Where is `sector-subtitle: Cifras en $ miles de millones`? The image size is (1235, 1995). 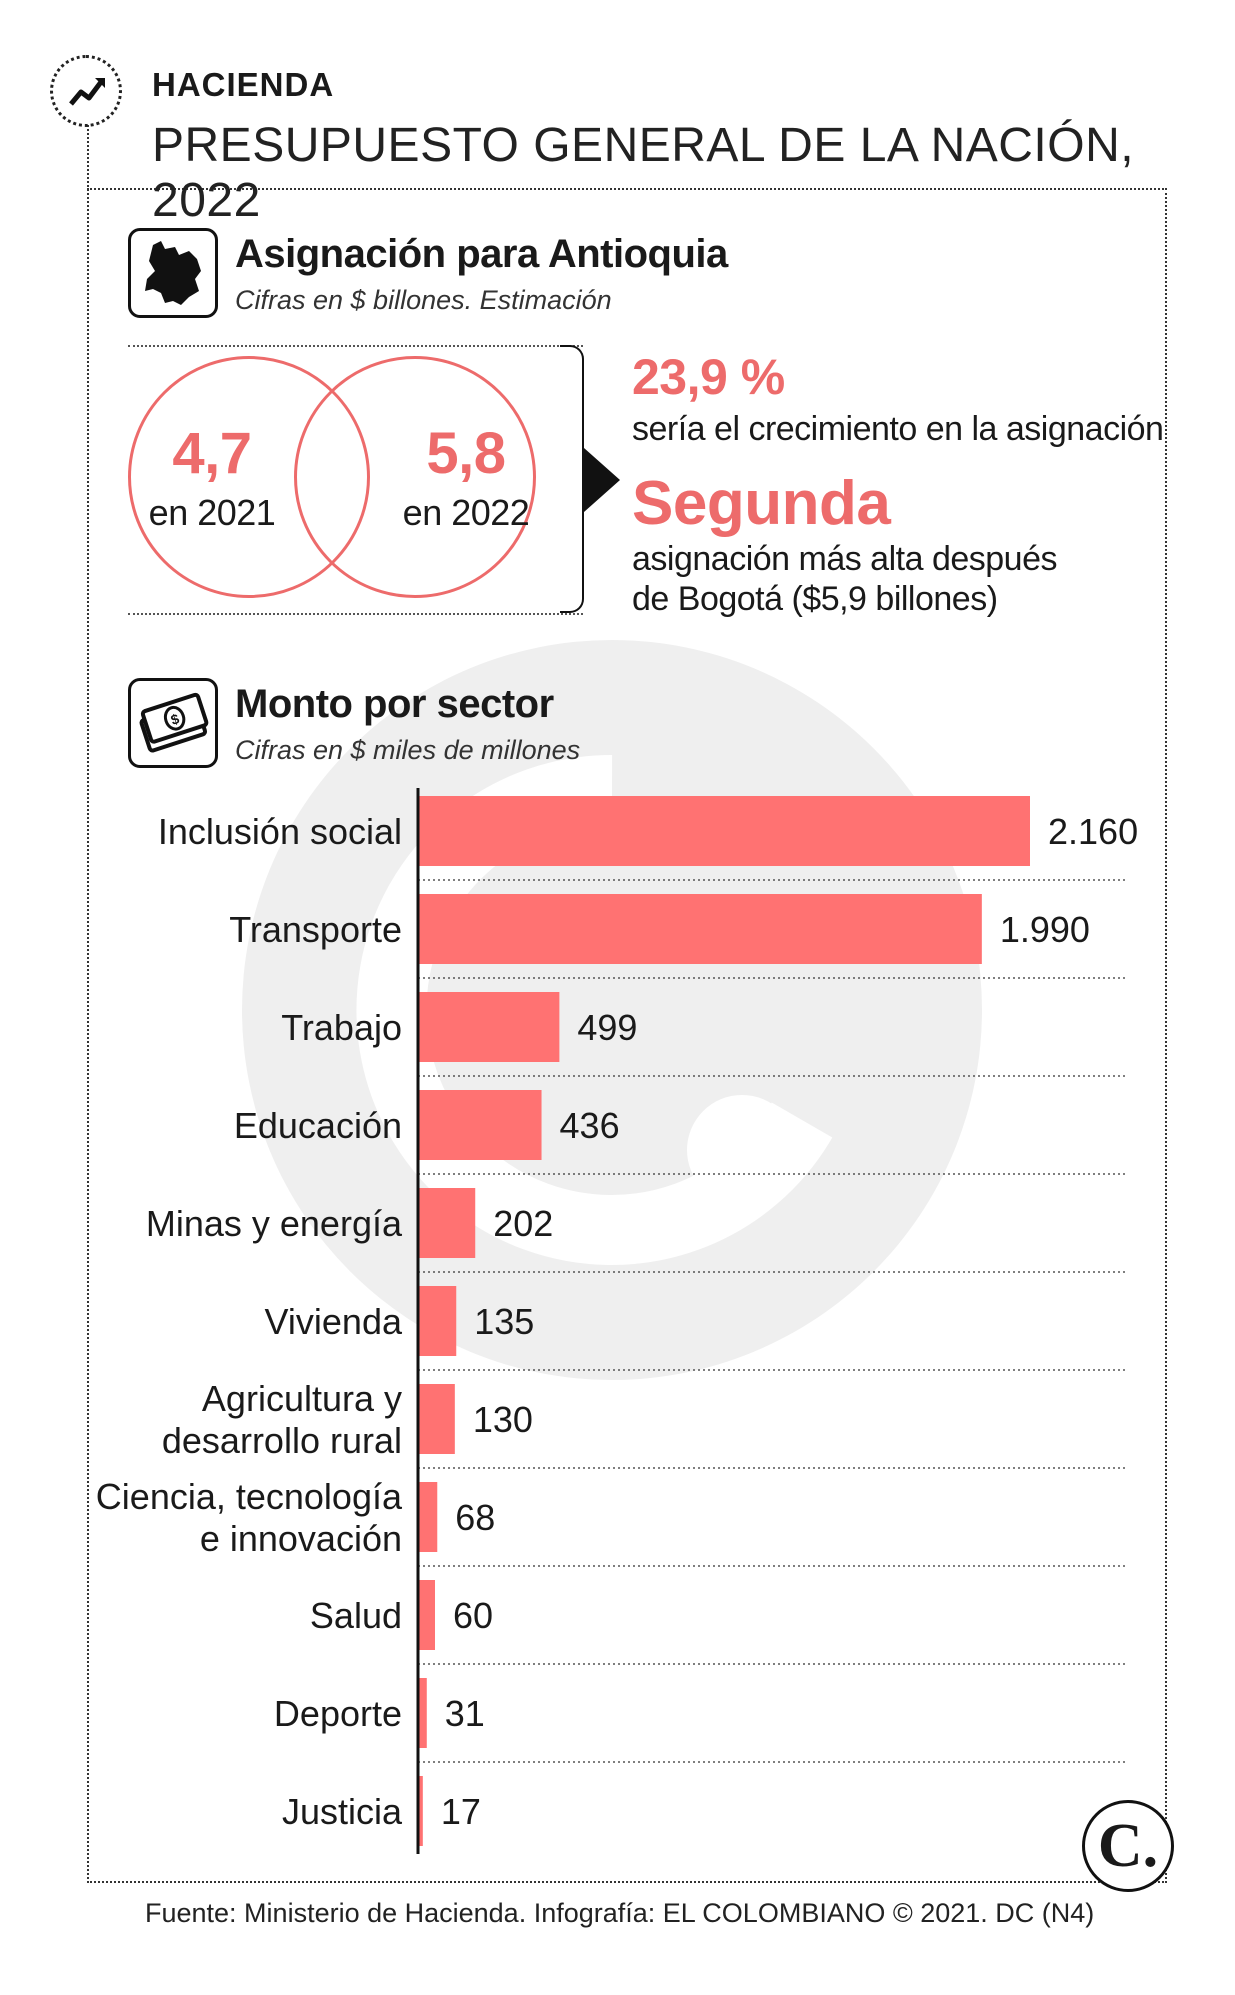
sector-subtitle: Cifras en $ miles de millones is located at coordinates (408, 750).